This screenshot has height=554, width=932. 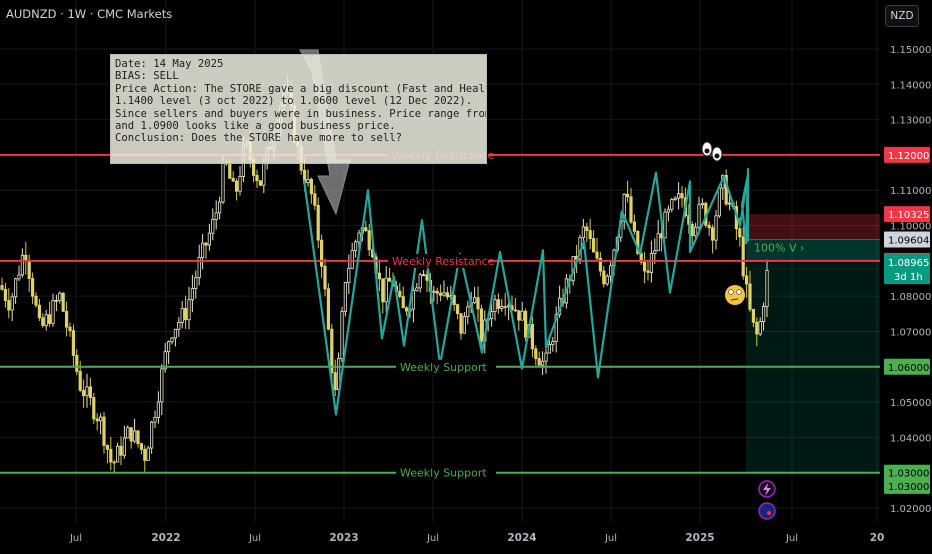 What do you see at coordinates (169, 64) in the screenshot?
I see `note-line: Date: 14 May 2025` at bounding box center [169, 64].